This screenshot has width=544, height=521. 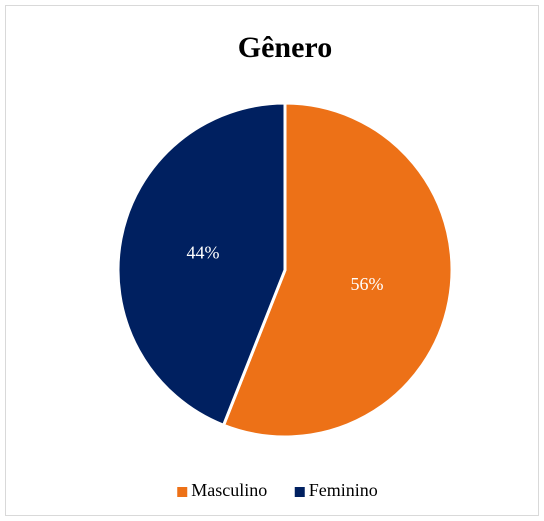 I want to click on data-label: 56%, so click(x=367, y=284).